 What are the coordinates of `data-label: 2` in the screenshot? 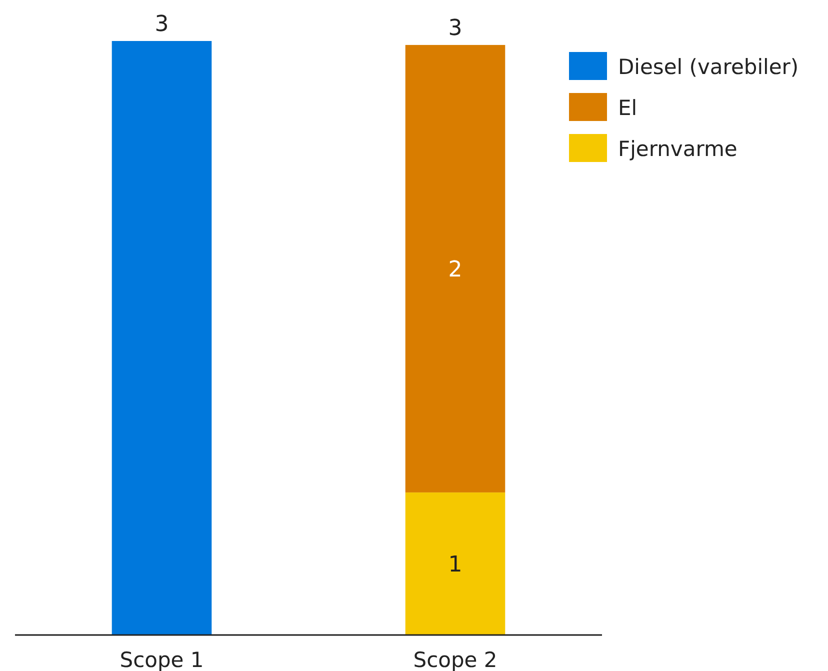 It's located at (455, 270).